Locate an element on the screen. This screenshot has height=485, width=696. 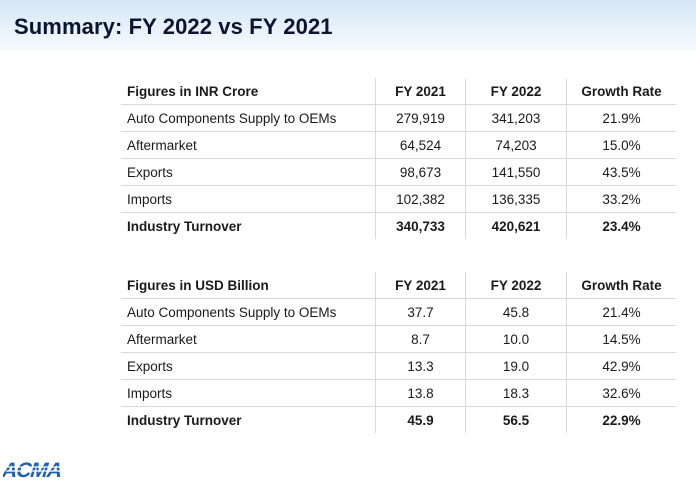
table-row: Exports 98,673 141,550 43.5% is located at coordinates (398, 172).